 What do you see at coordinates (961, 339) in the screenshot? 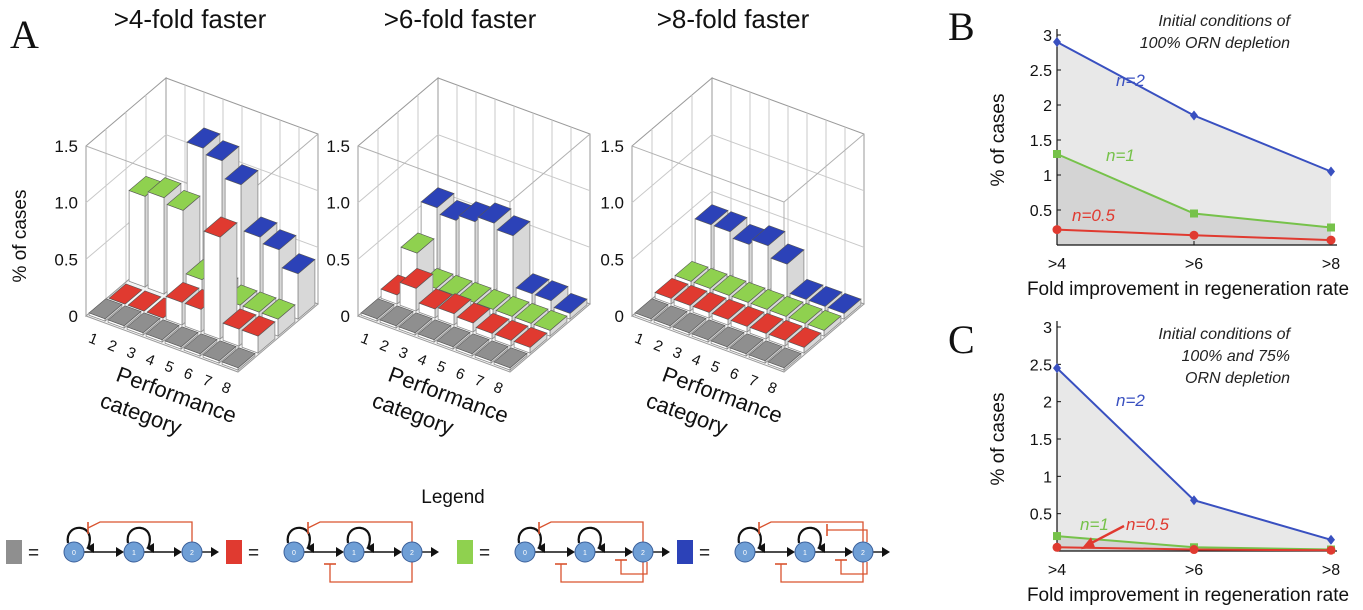
I see `panel-letter-c: C` at bounding box center [961, 339].